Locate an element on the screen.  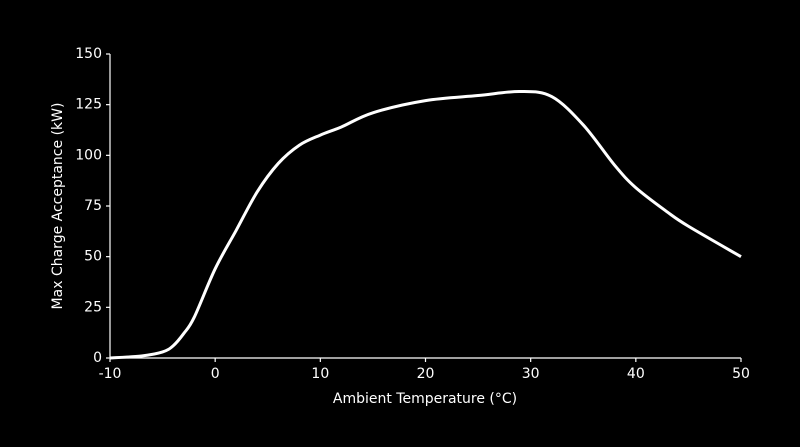
x-tick-label: 20 is located at coordinates (426, 374).